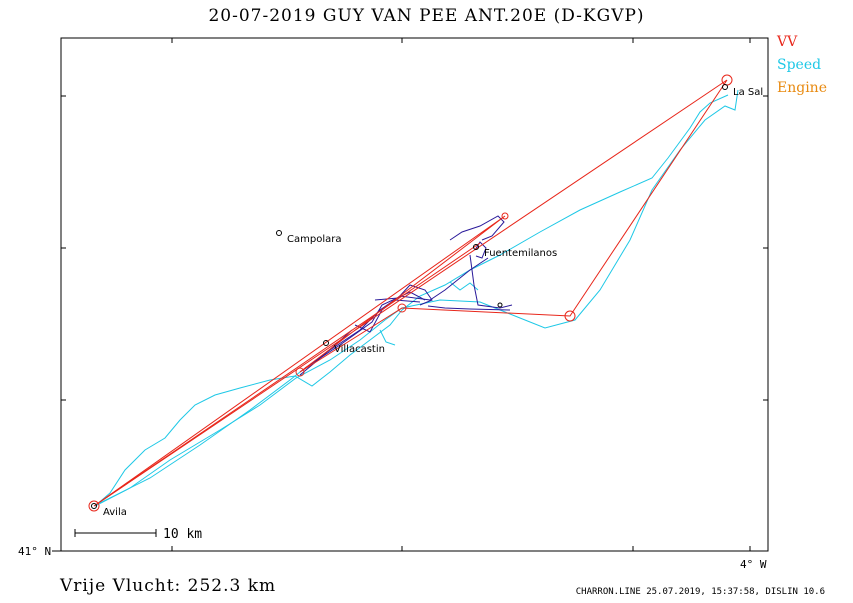 The width and height of the screenshot is (853, 603). I want to click on lon-label: 4° W, so click(753, 564).